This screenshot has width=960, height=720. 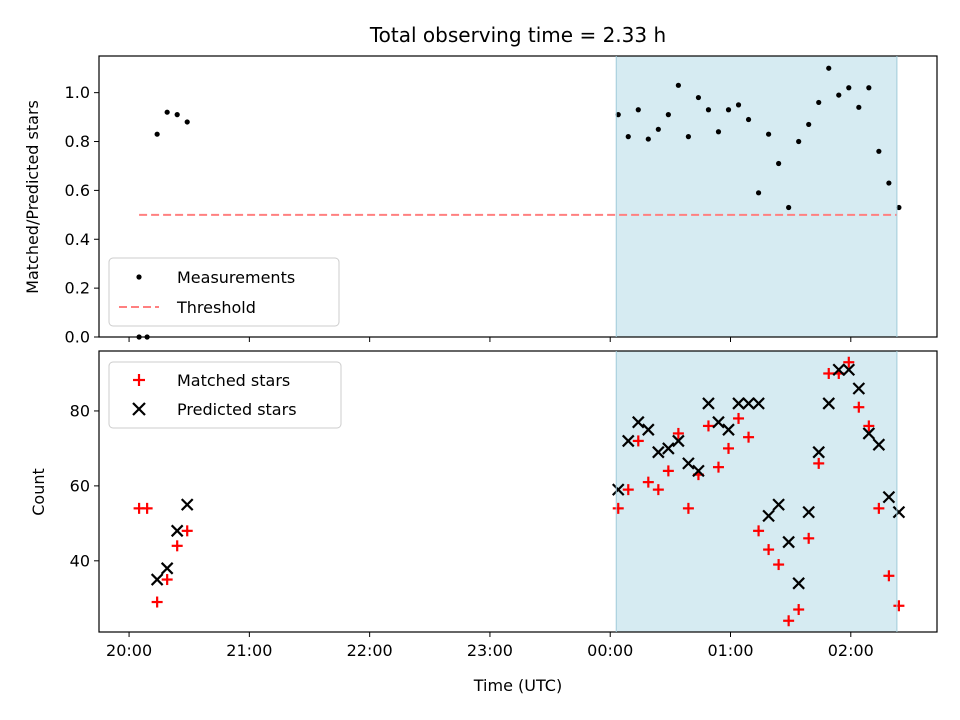 I want to click on top-legend: Measurements Threshold, so click(x=224, y=292).